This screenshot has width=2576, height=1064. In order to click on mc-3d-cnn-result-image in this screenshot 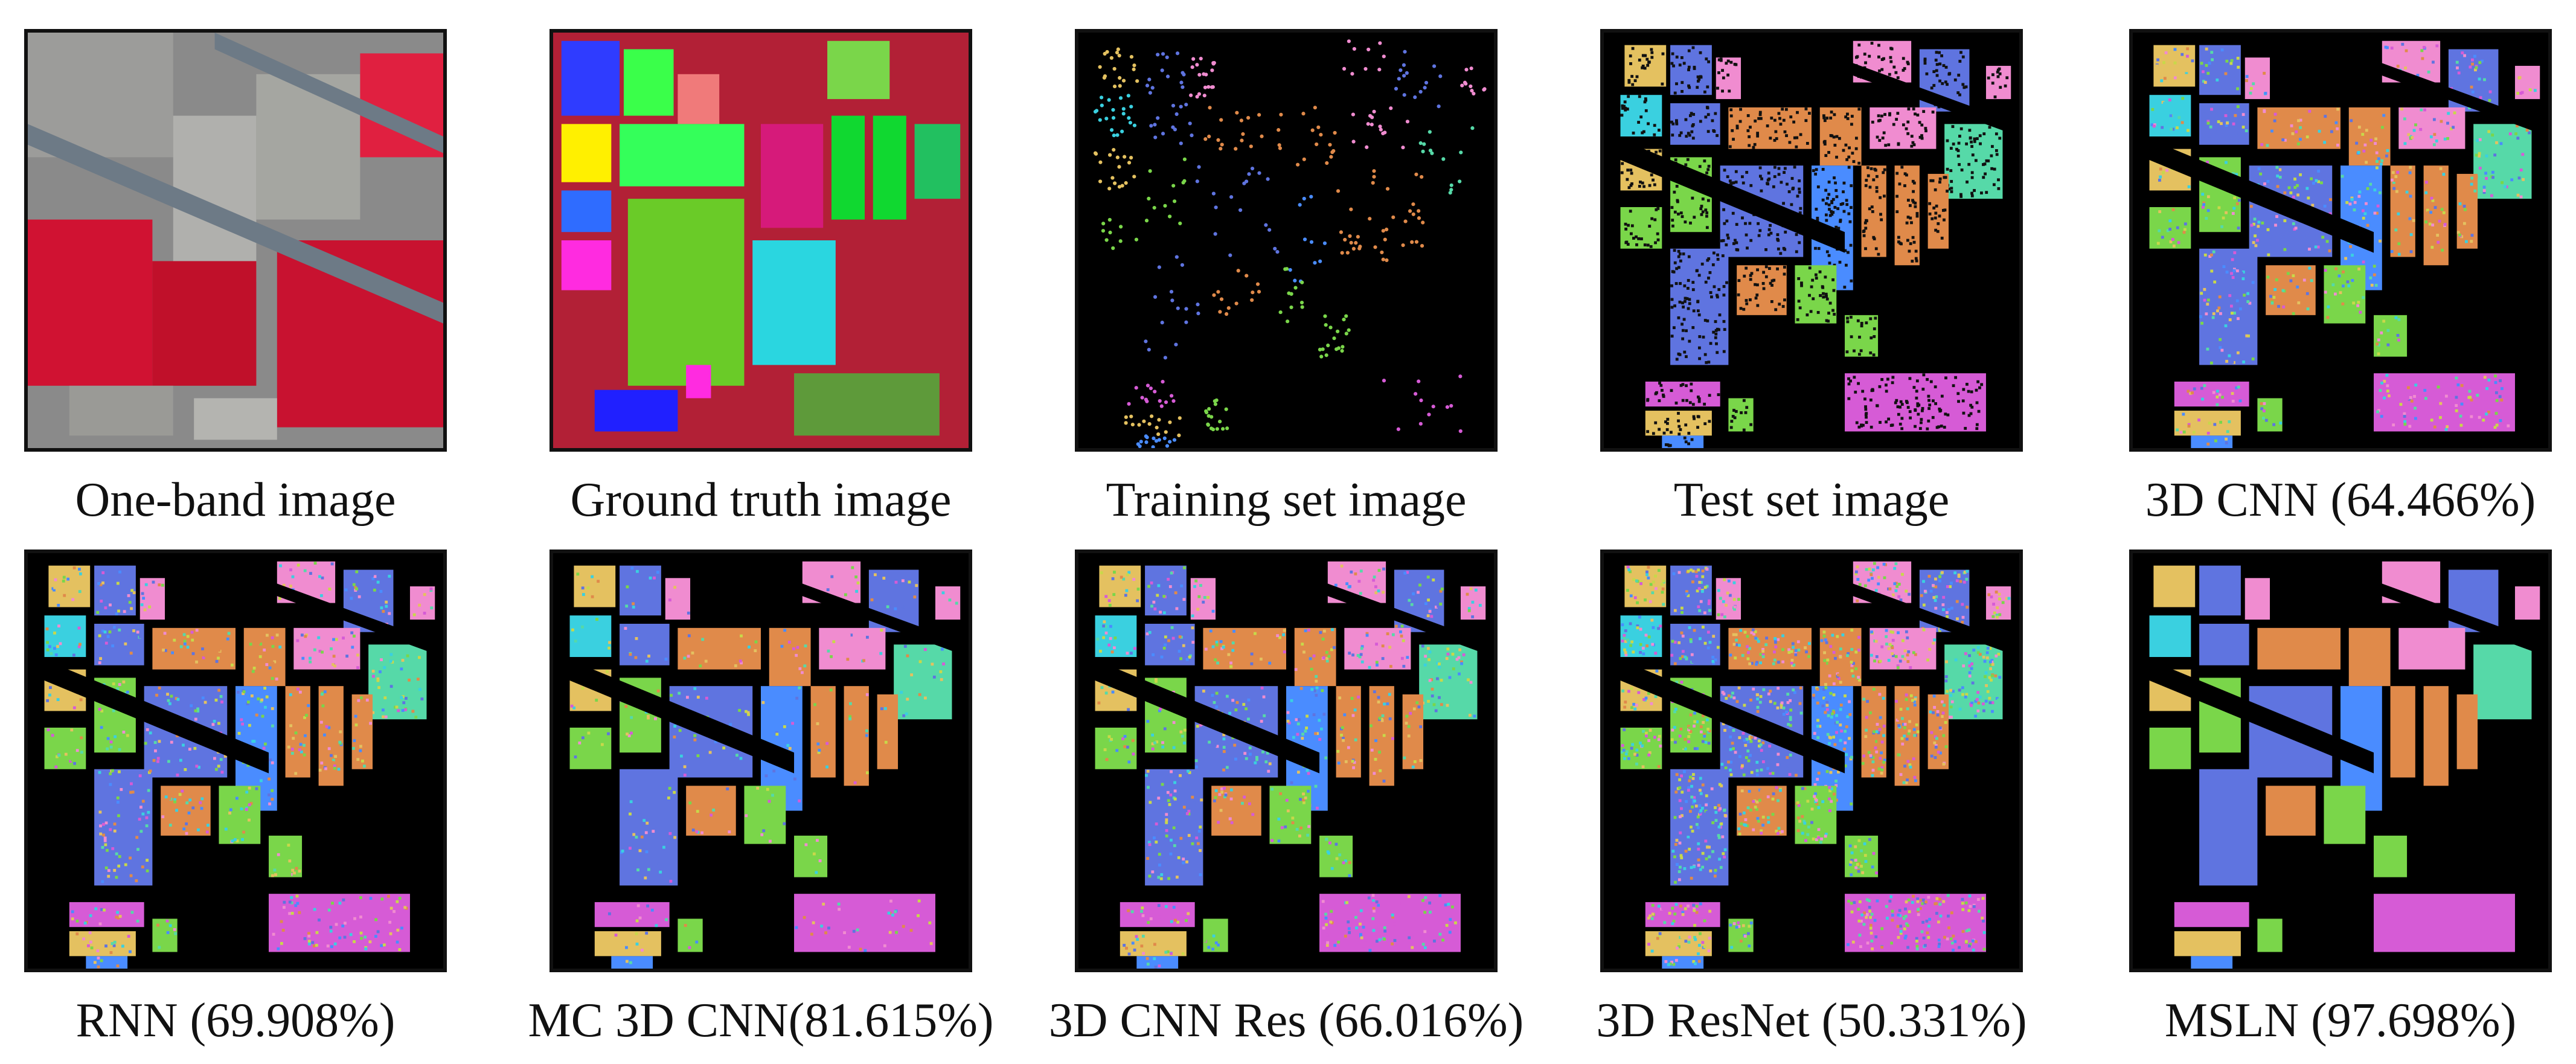, I will do `click(760, 761)`.